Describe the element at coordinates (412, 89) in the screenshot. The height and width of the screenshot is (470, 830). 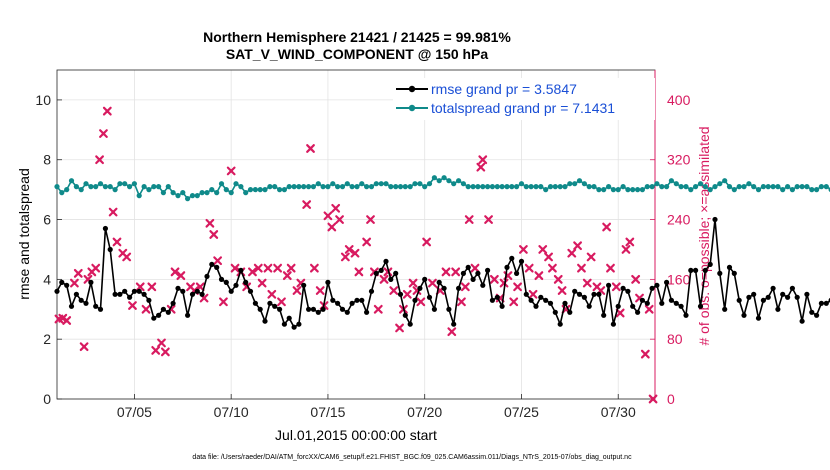
I see `legend-marker-rmse` at that location.